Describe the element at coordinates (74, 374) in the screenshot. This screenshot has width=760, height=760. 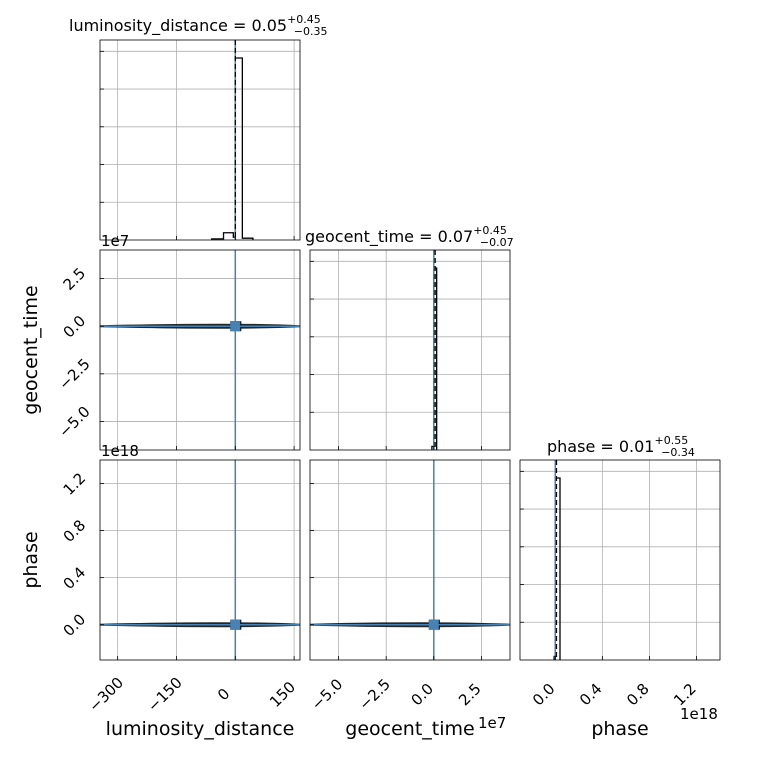
I see `ytick-label-geocent-time-1: −2.5` at that location.